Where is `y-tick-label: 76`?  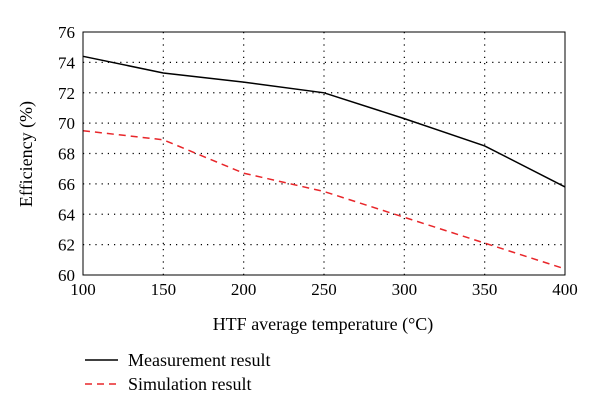
y-tick-label: 76 is located at coordinates (66, 32).